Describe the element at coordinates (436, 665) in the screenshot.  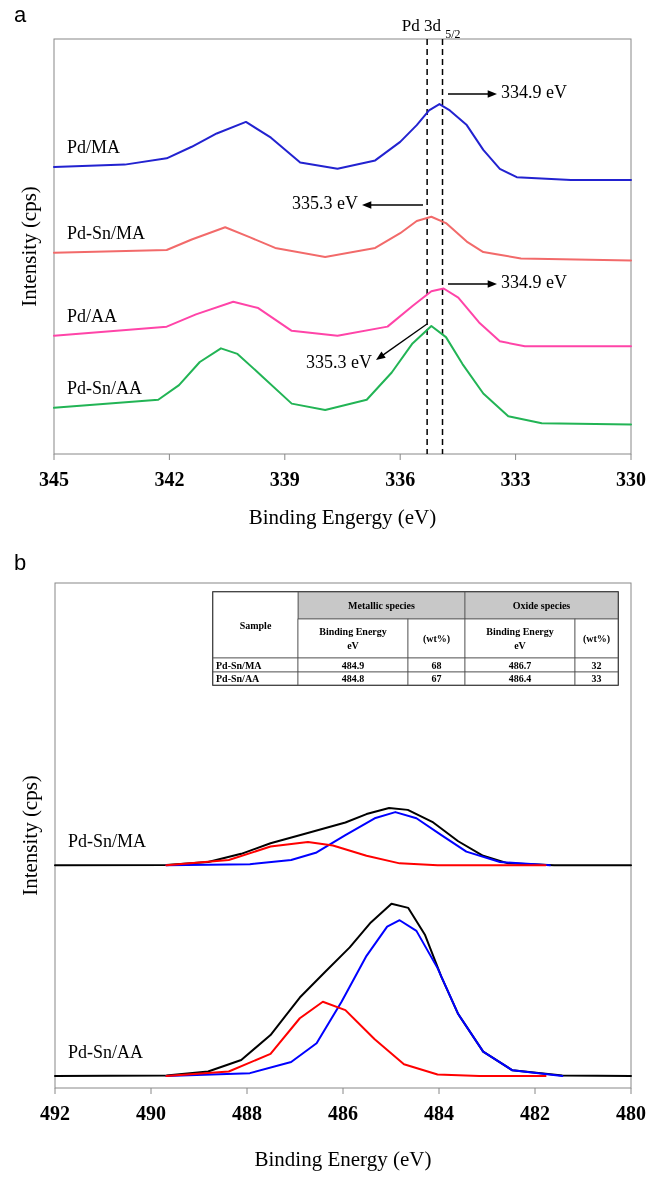
I see `text: 68` at that location.